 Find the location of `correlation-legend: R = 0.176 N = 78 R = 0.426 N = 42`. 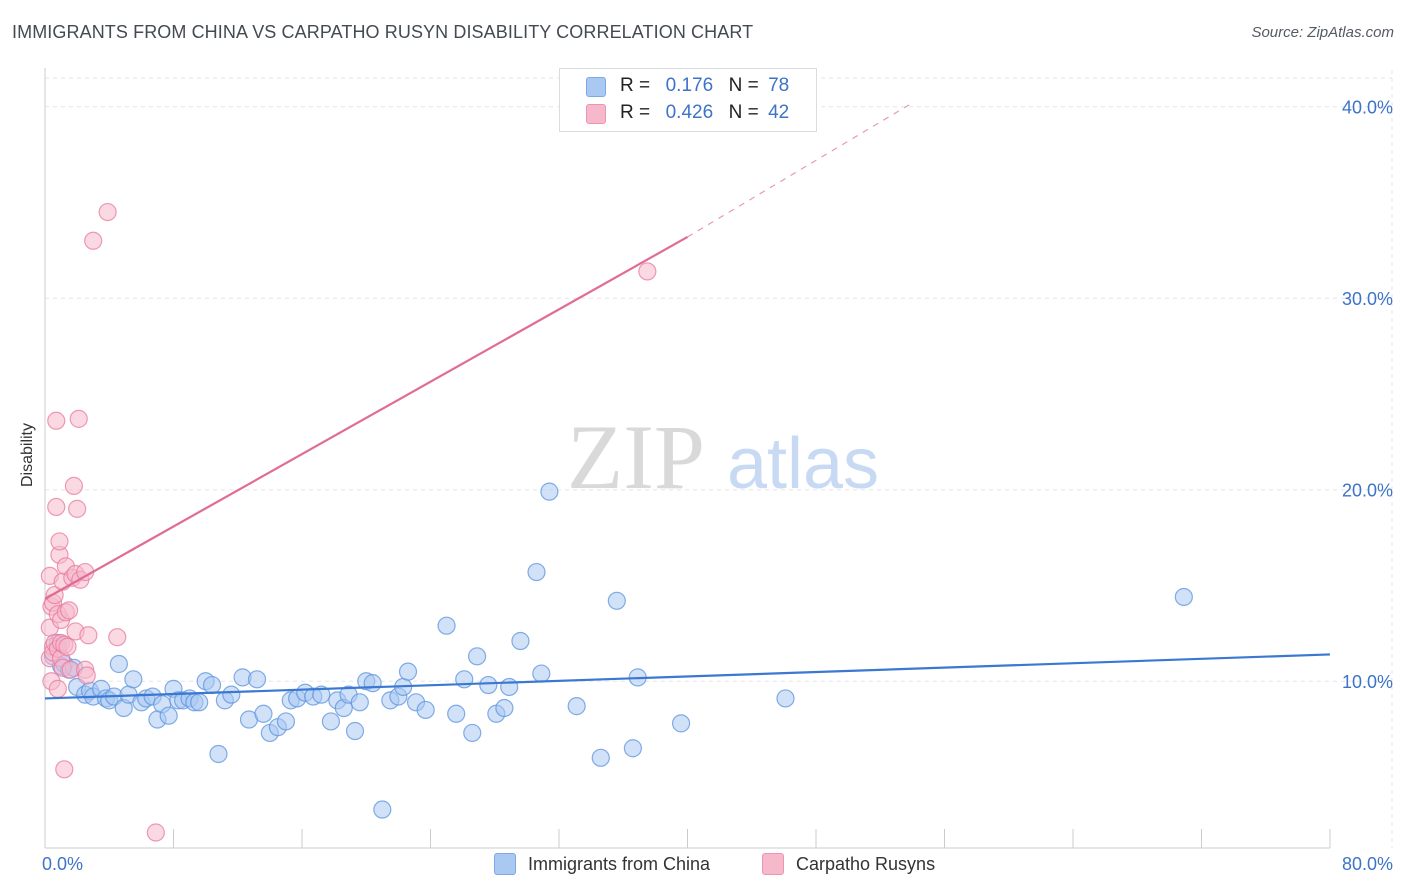

correlation-legend: R = 0.176 N = 78 R = 0.426 N = 42 is located at coordinates (688, 100).